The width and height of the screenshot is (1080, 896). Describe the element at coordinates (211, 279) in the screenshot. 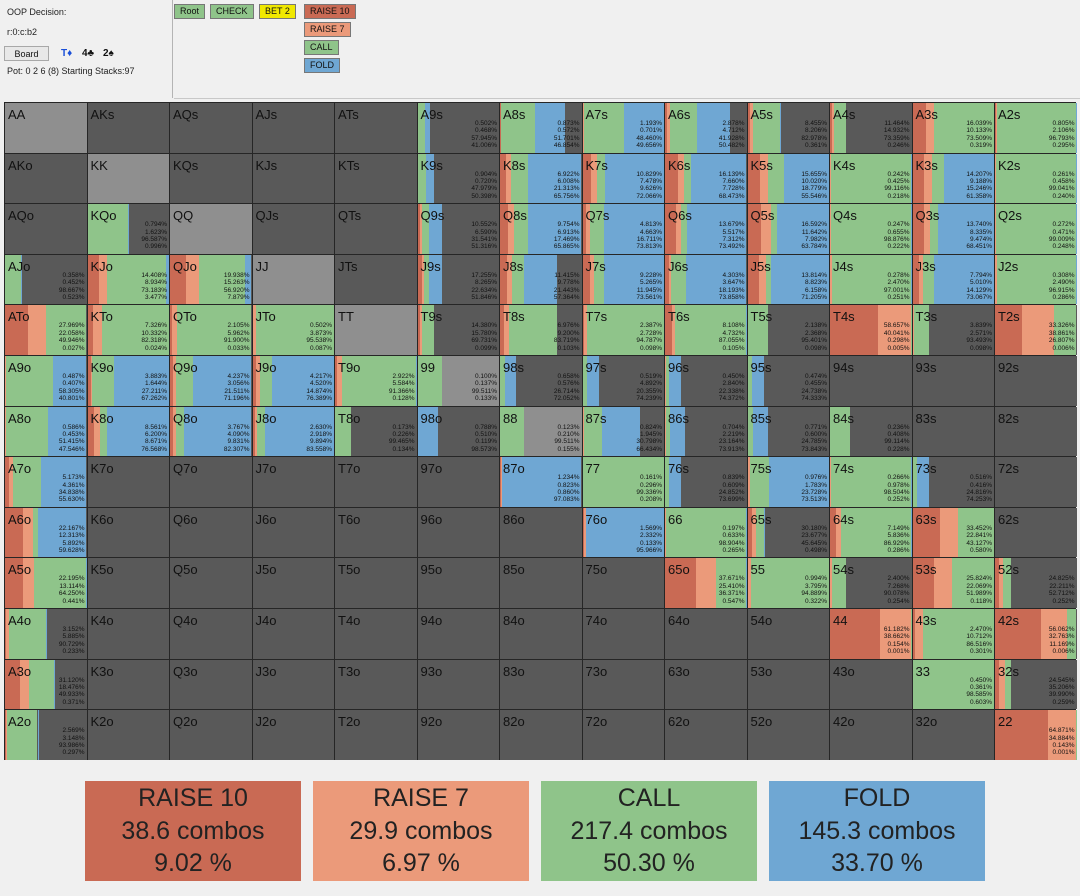

I see `hand-cell-QJo: QJo 19.938% 15.263% 56.920% 7.879%` at that location.